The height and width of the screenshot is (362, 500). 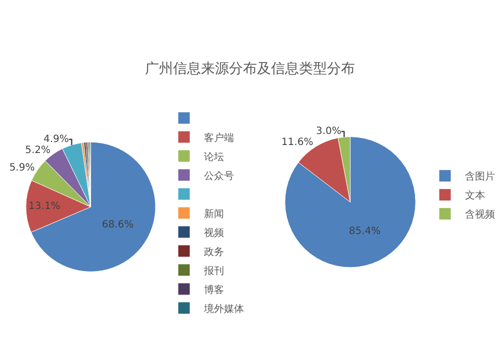 What do you see at coordinates (56, 139) in the screenshot?
I see `data-label: 4.9%` at bounding box center [56, 139].